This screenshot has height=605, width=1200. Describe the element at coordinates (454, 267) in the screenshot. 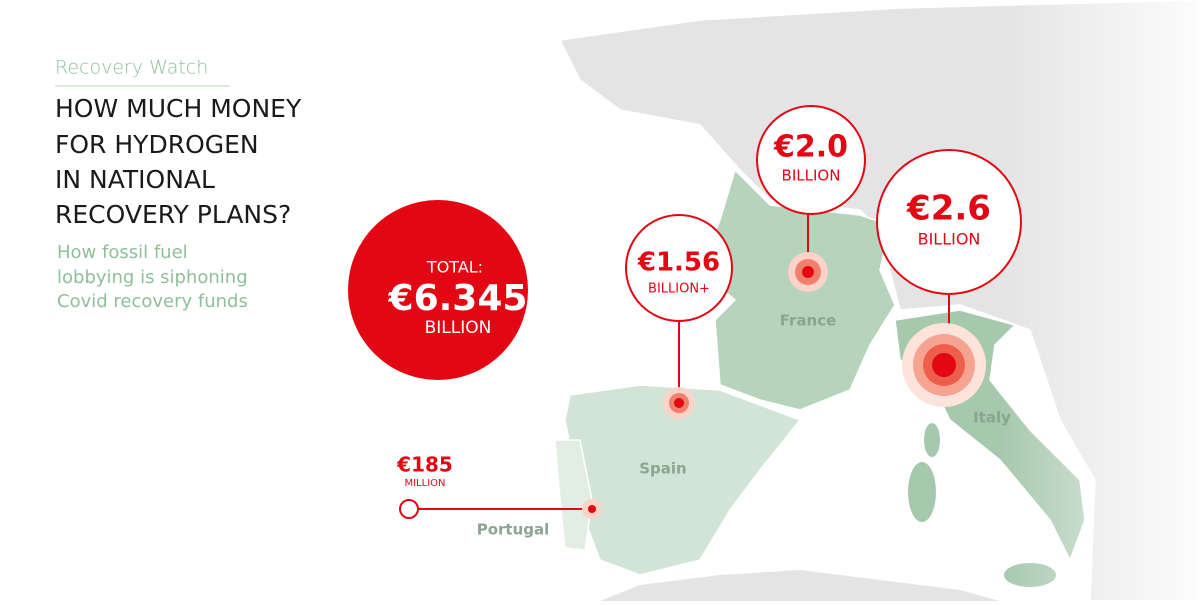

I see `total-label: TOTAL:` at that location.